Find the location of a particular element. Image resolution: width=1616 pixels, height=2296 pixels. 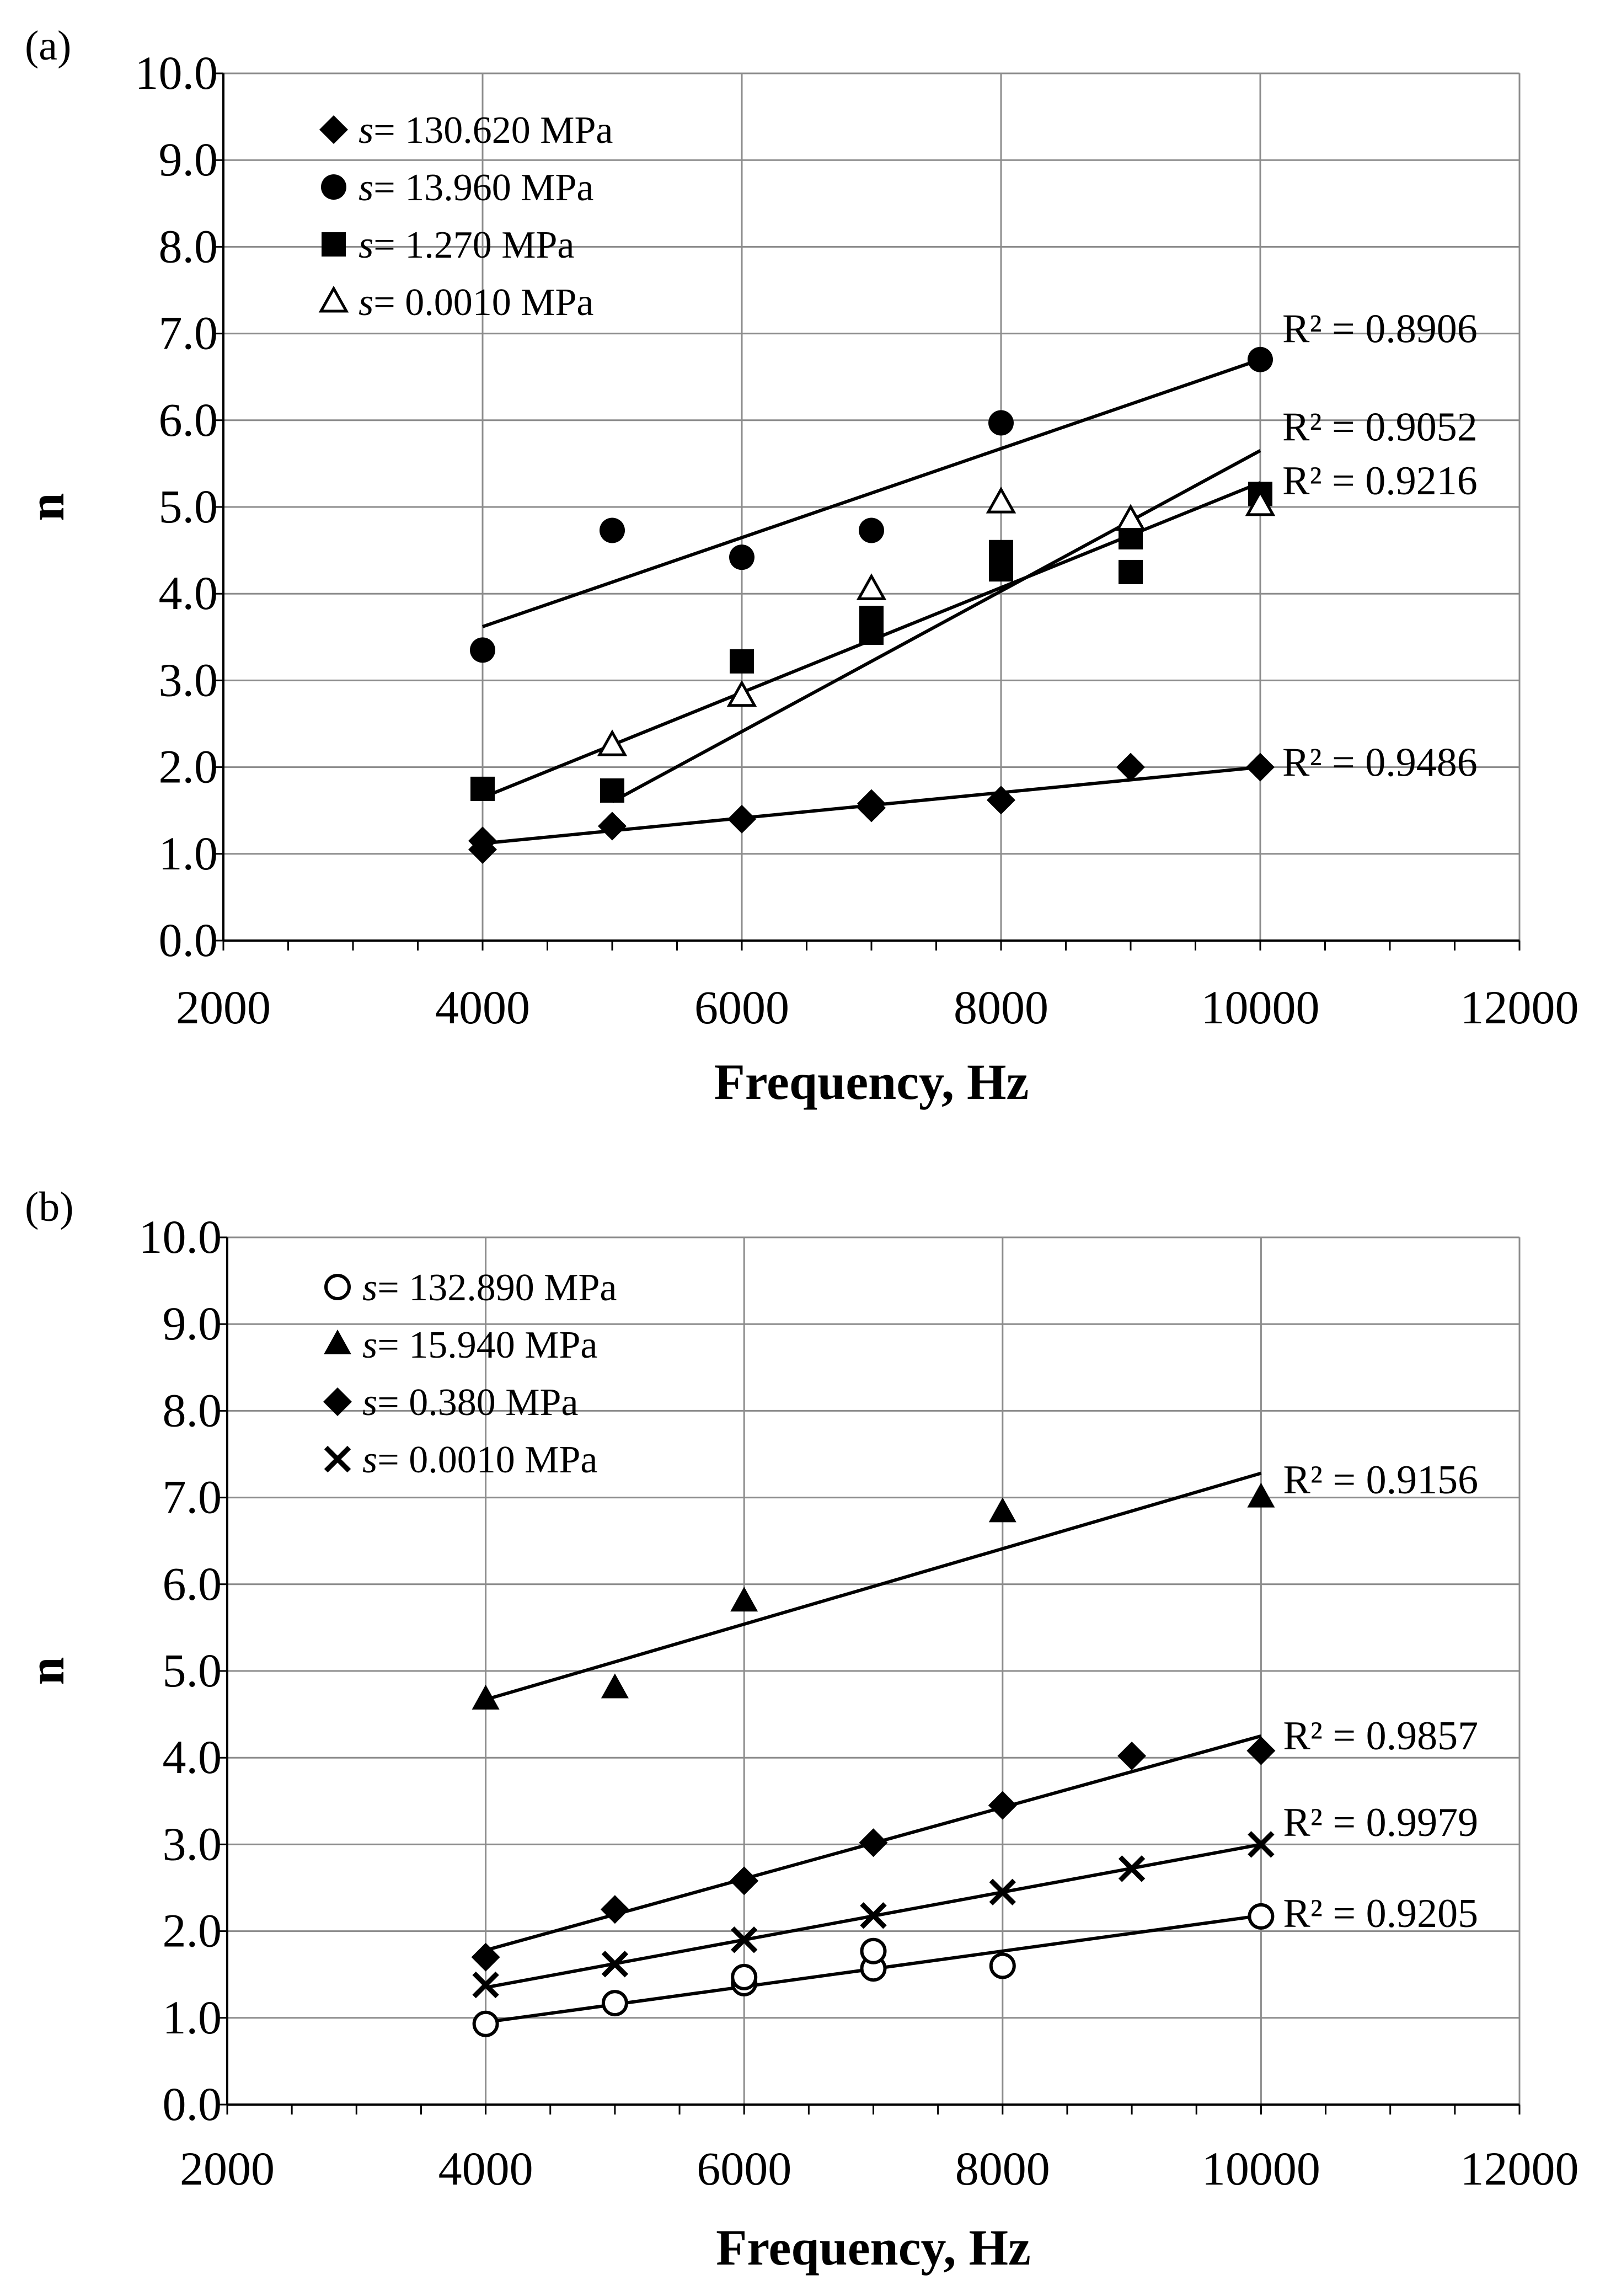

r-squared-label: R² = 0.9052 is located at coordinates (1380, 427).